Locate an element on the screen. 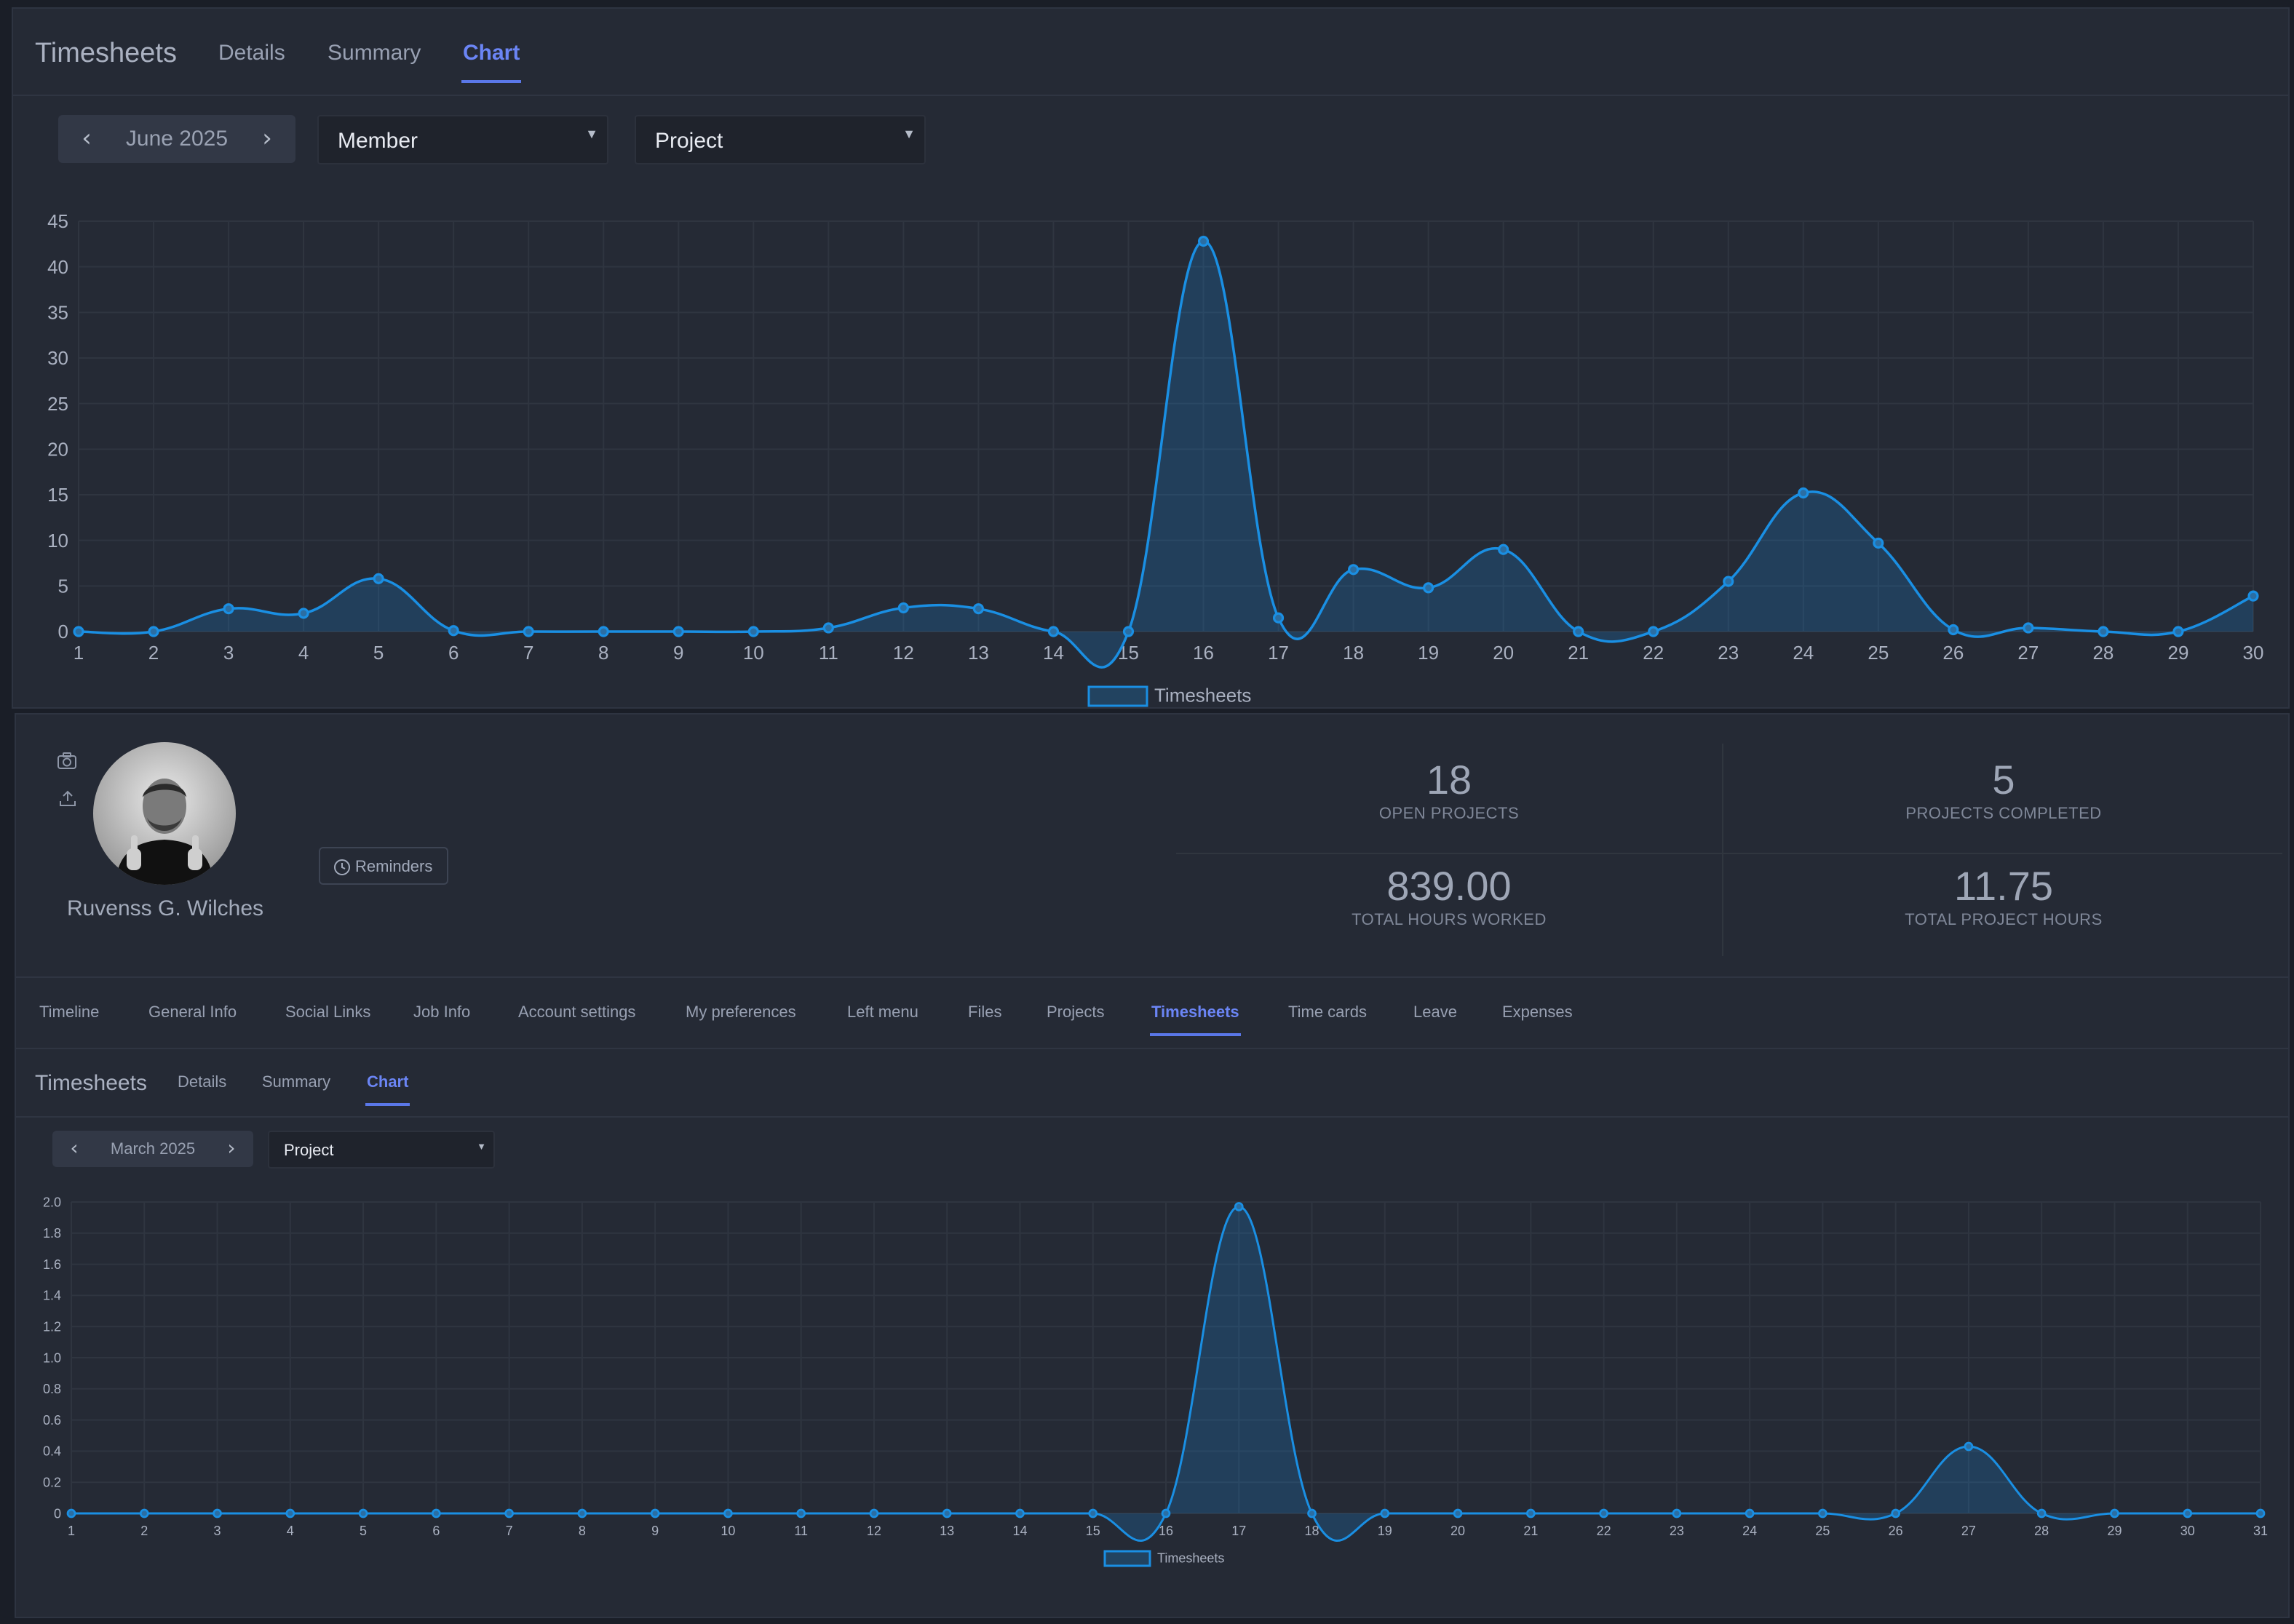 Image resolution: width=2294 pixels, height=1624 pixels. member-select: Member ▼ is located at coordinates (462, 139).